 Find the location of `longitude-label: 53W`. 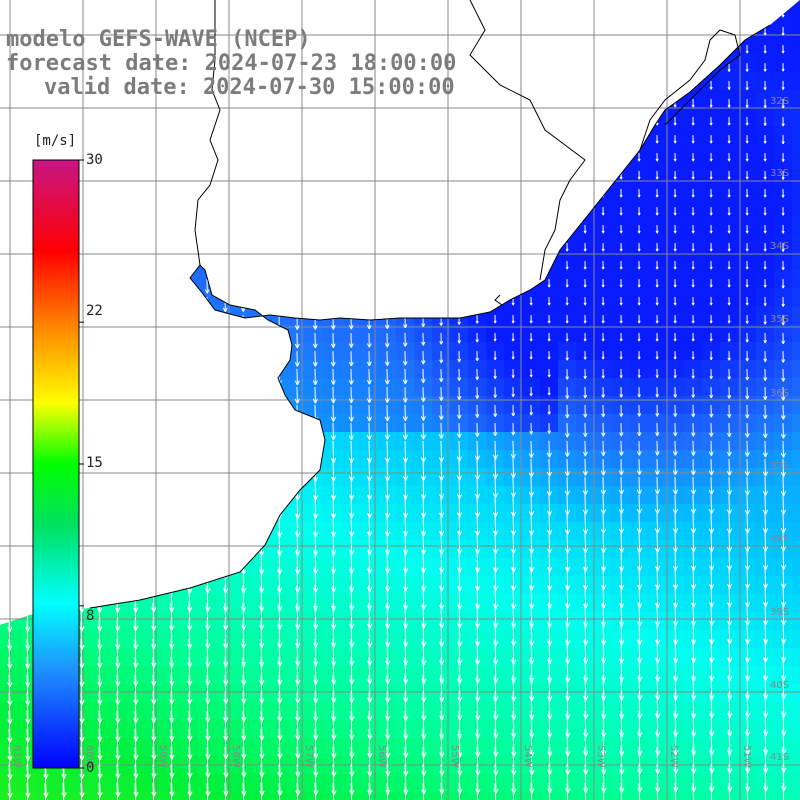

longitude-label: 53W is located at coordinates (600, 756).